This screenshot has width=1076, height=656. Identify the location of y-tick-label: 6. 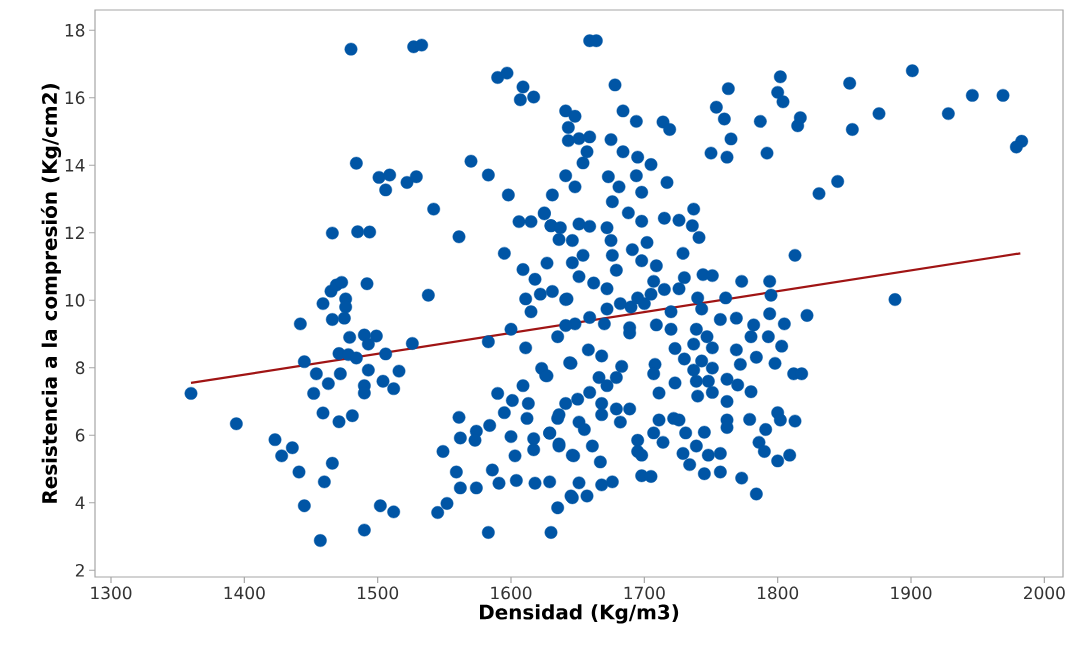
(80, 435).